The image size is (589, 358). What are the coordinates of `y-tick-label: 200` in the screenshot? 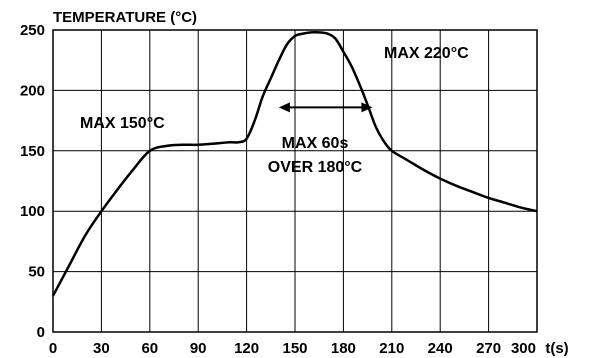 It's located at (32, 90).